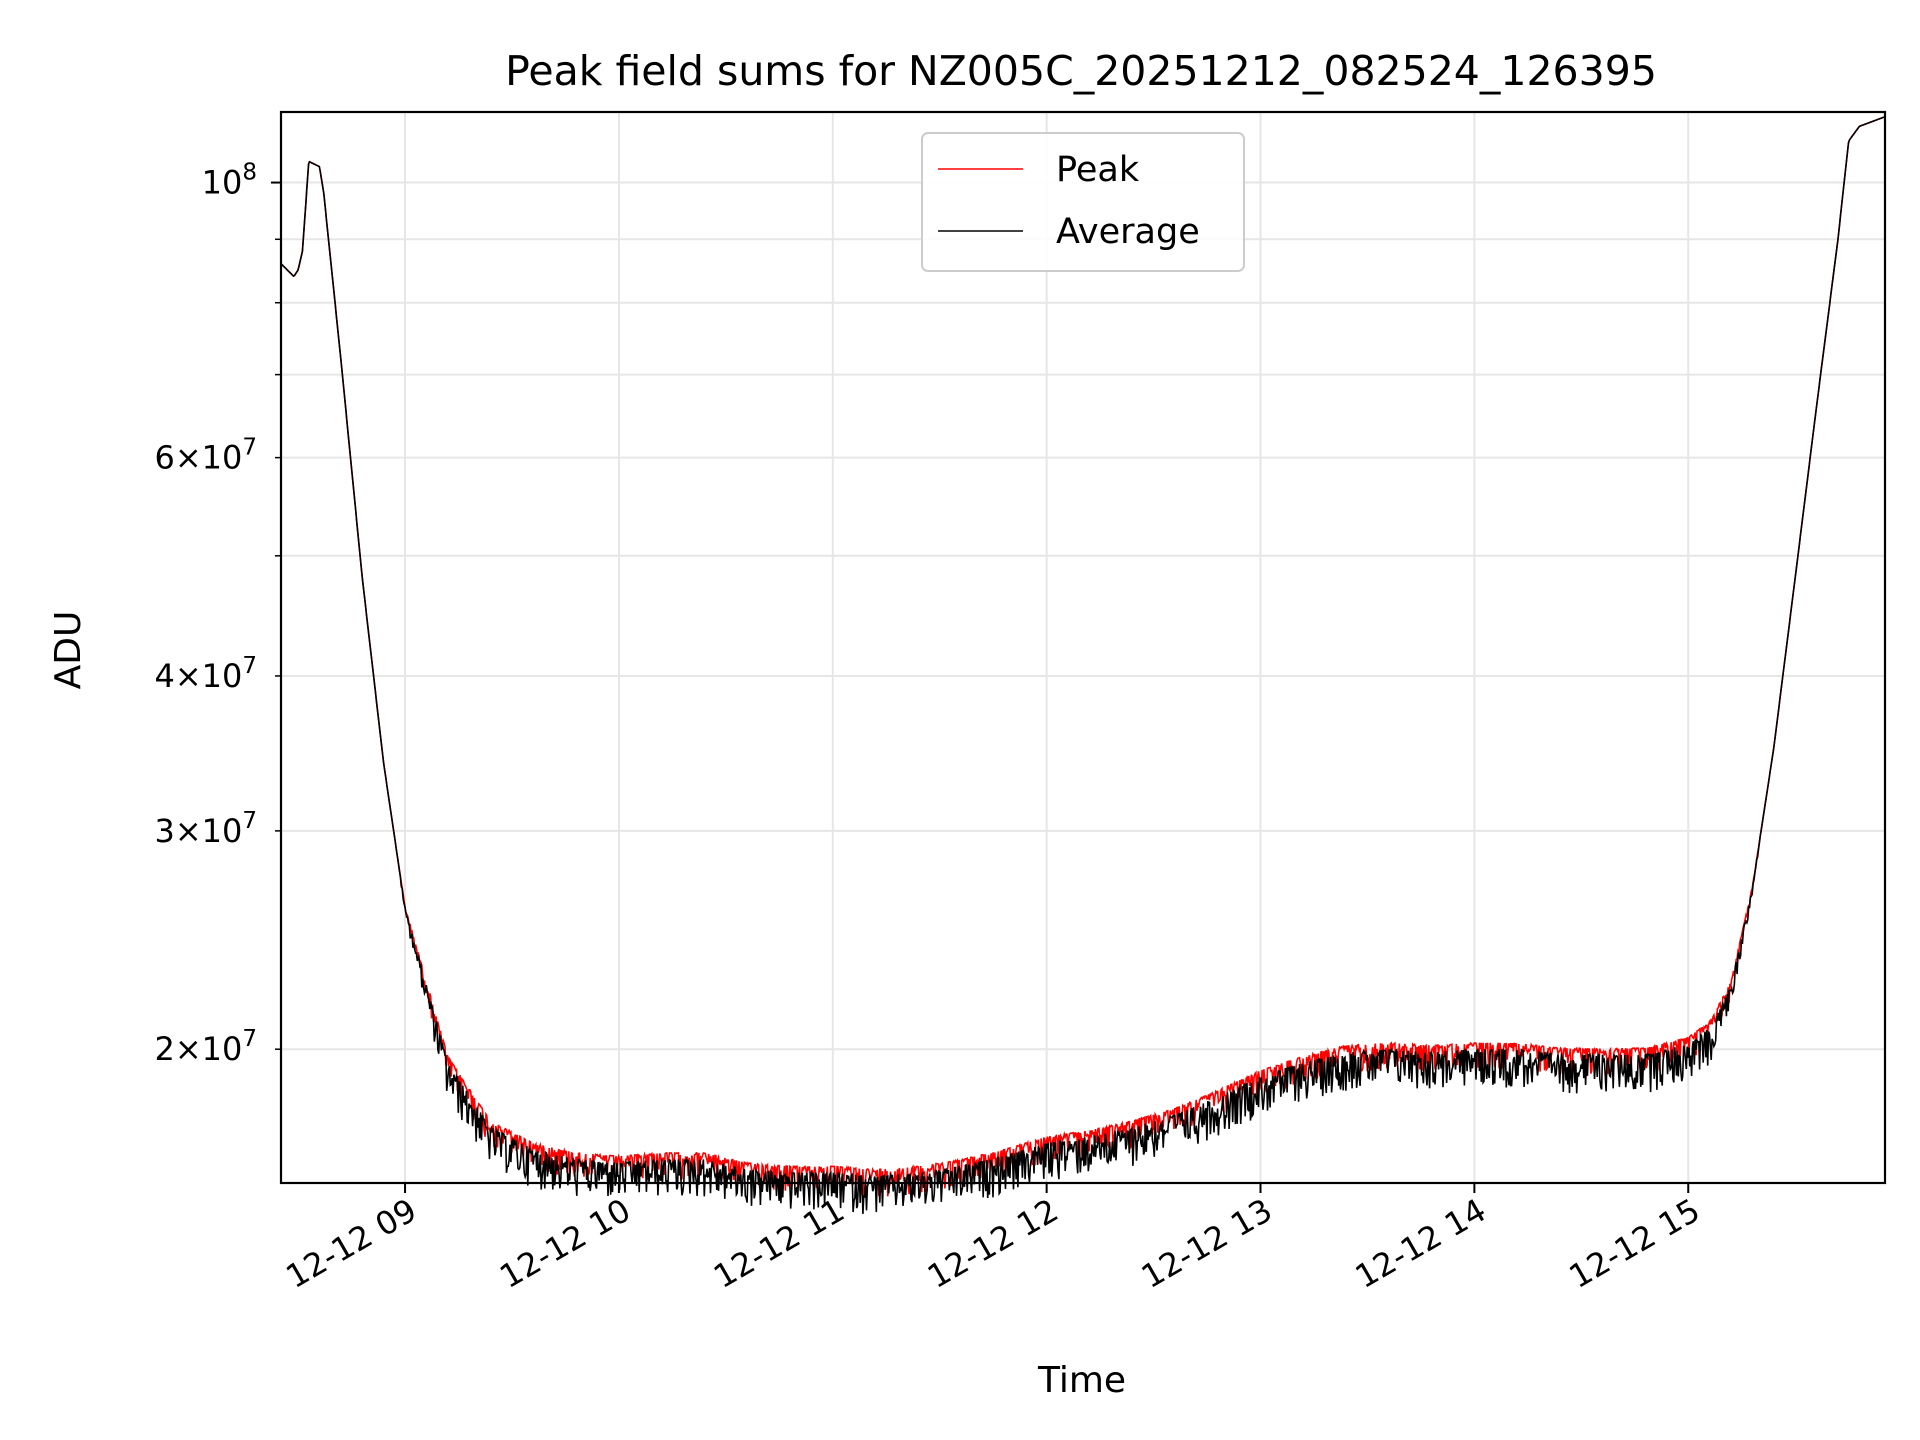 The image size is (1920, 1440). I want to click on y-tick-label: 108, so click(229, 181).